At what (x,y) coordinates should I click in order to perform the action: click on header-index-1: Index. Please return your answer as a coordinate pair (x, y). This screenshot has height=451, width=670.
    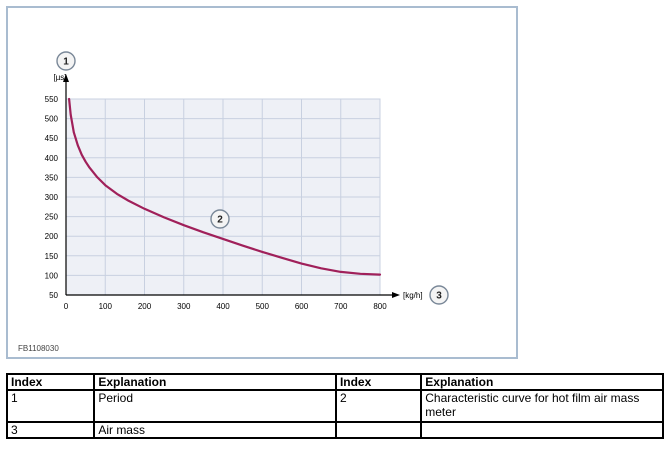
    Looking at the image, I should click on (50, 382).